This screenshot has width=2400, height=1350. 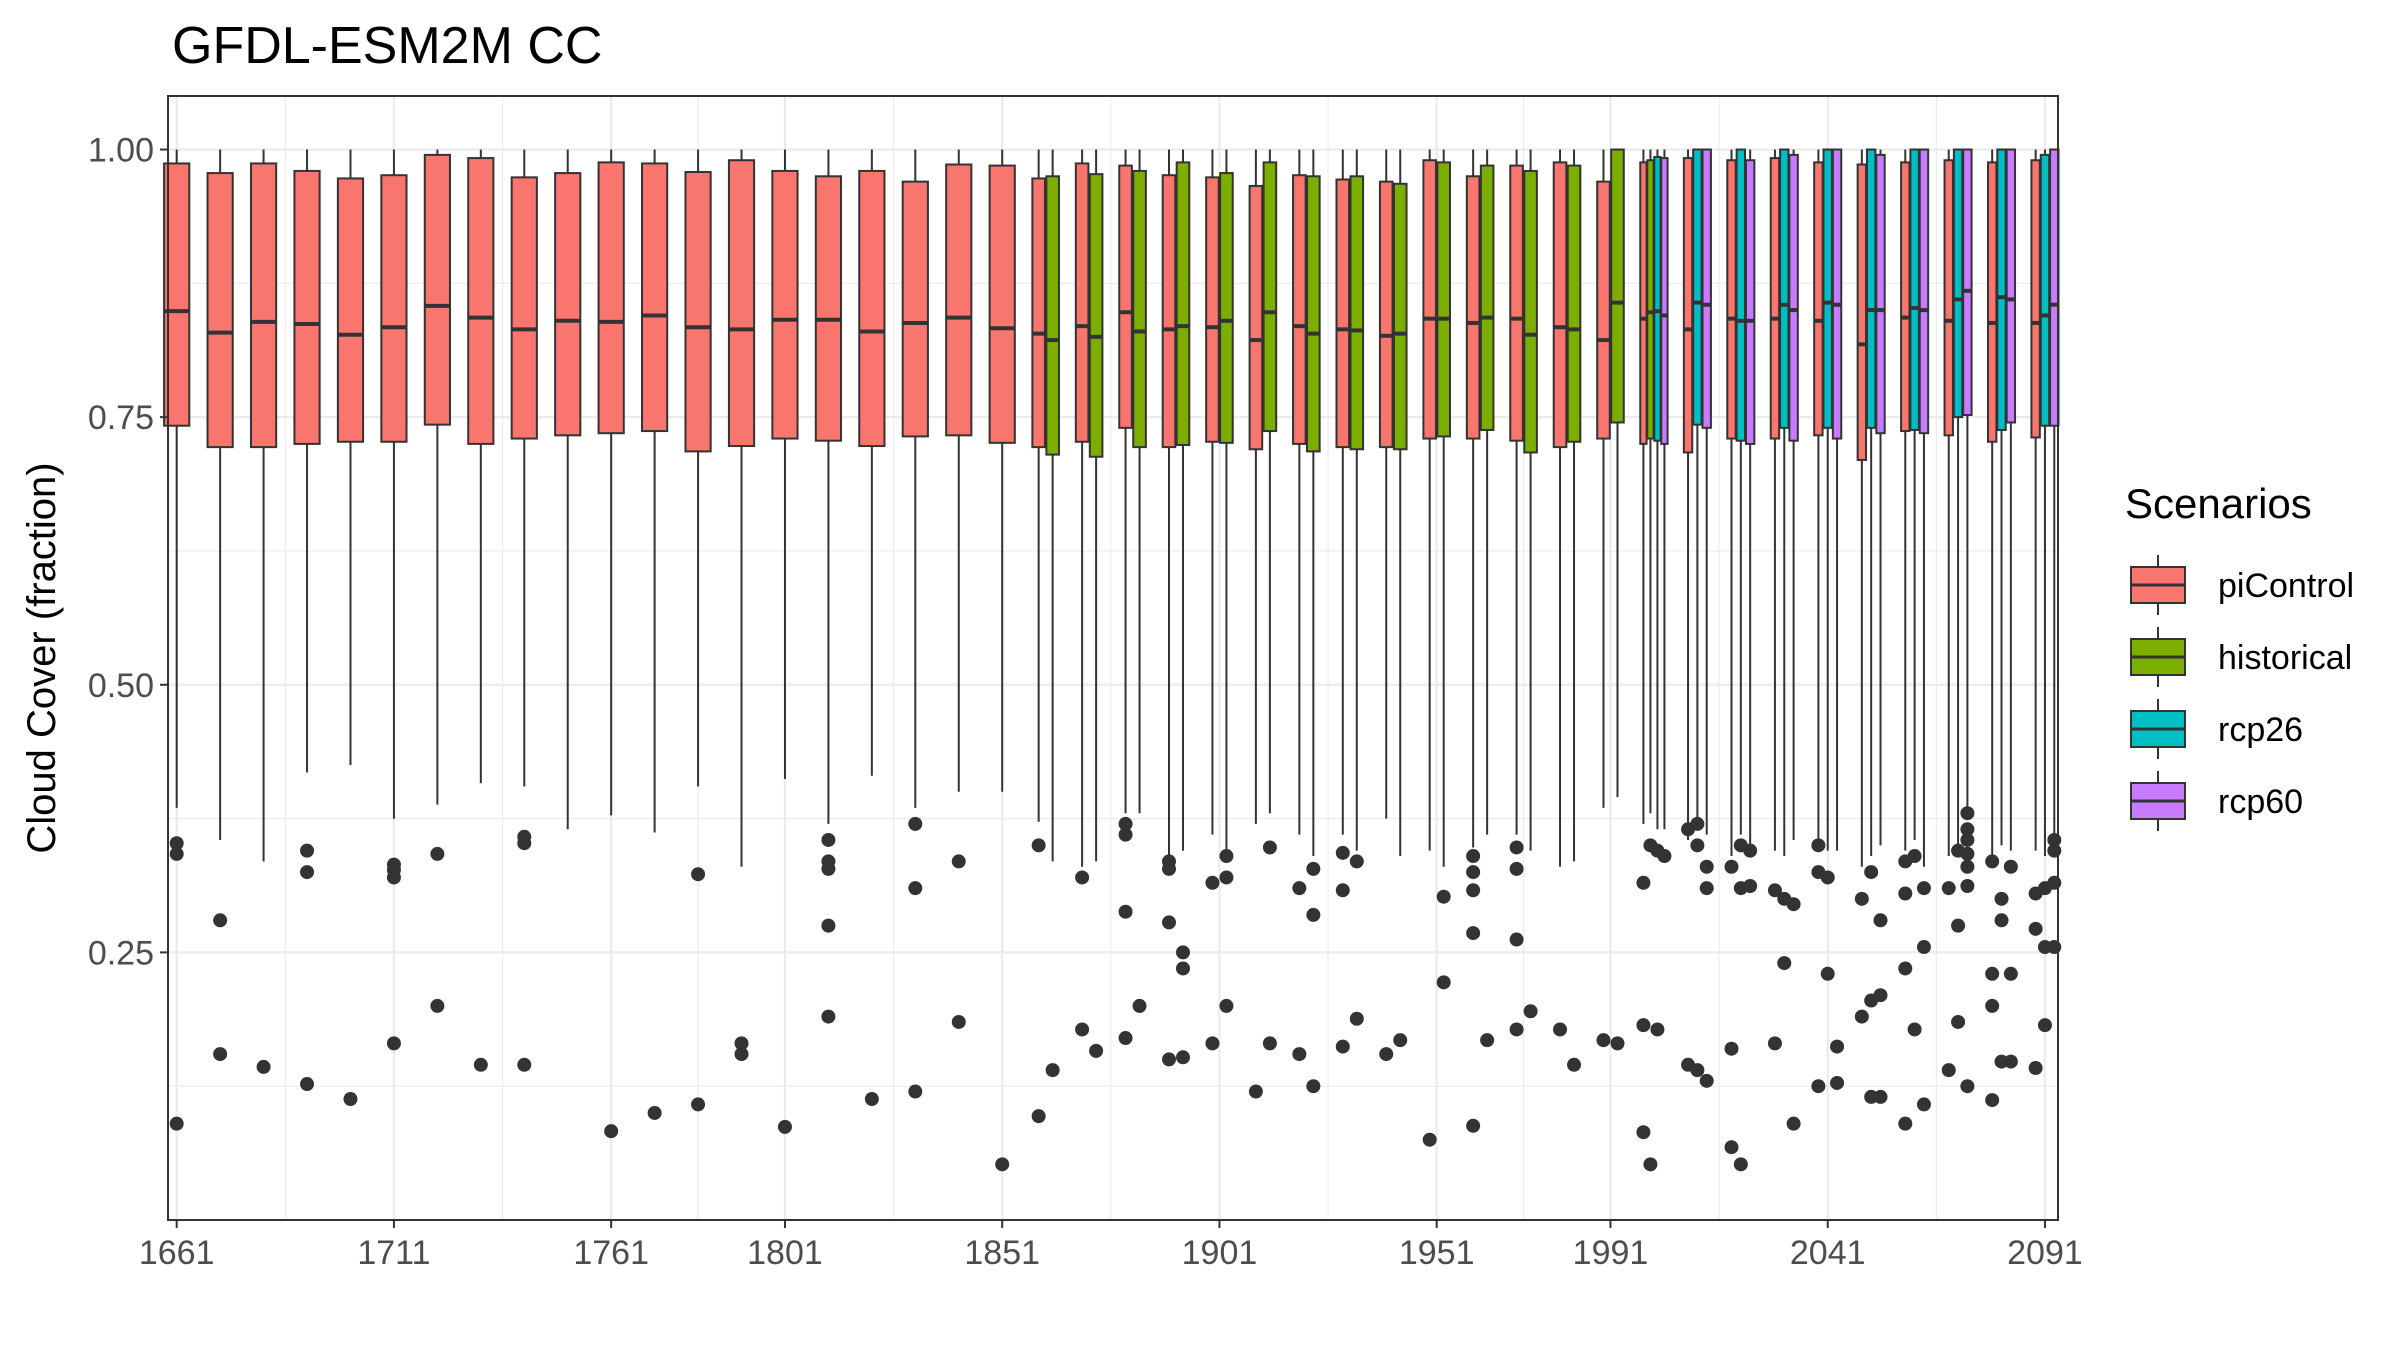 I want to click on legend-item-historical: historical, so click(x=2241, y=657).